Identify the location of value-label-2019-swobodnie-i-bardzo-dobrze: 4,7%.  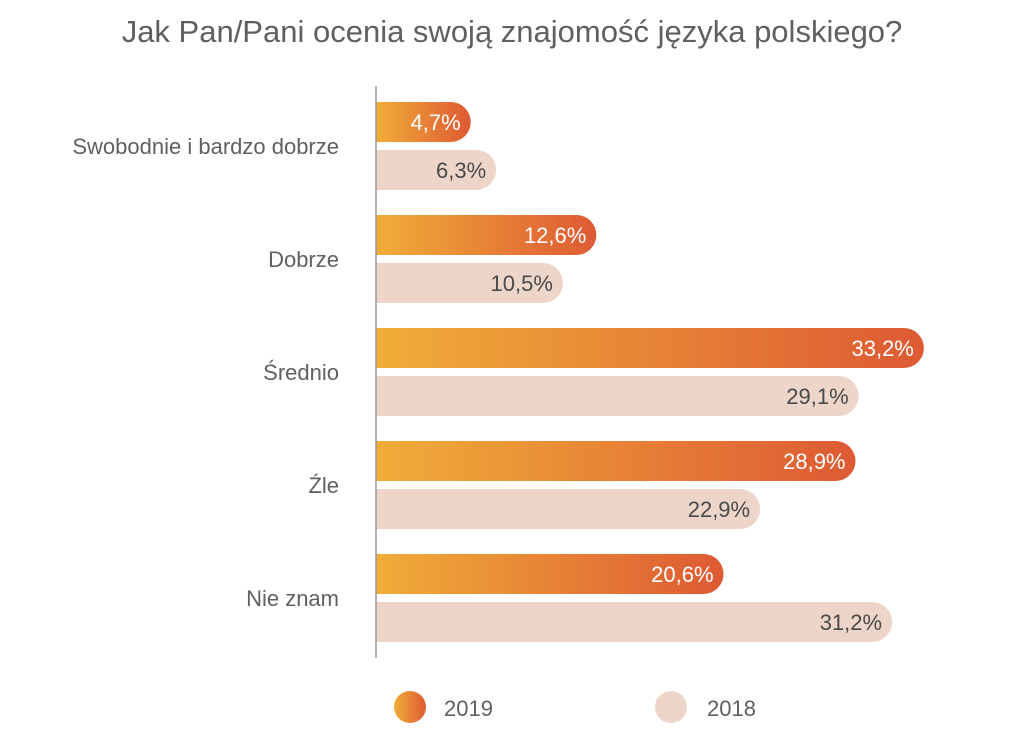
(436, 122).